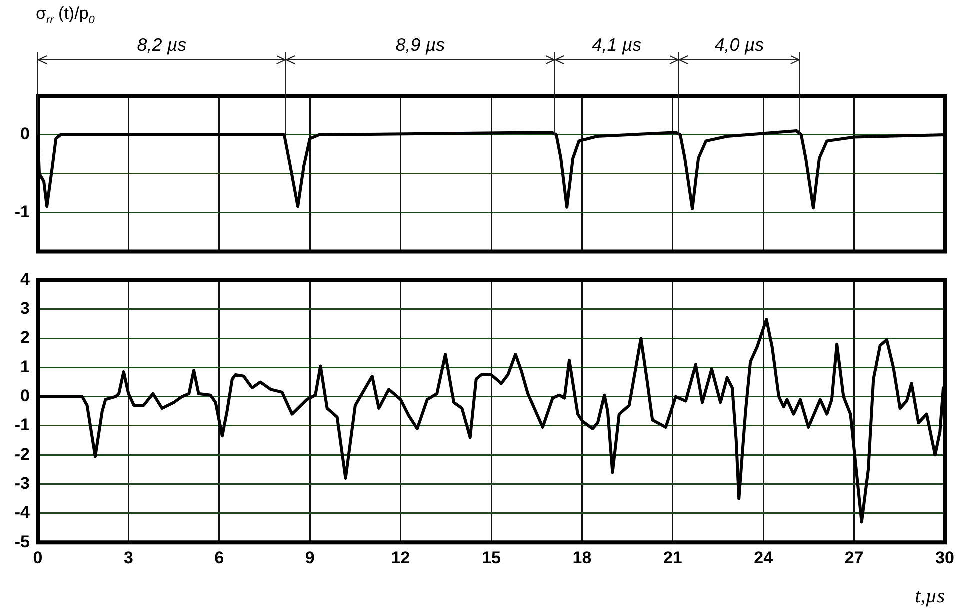  What do you see at coordinates (129, 558) in the screenshot?
I see `x-tick-label: 3` at bounding box center [129, 558].